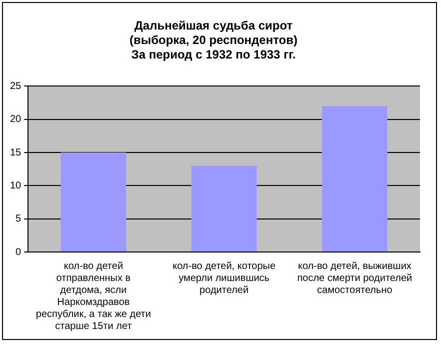 This screenshot has height=344, width=441. Describe the element at coordinates (19, 252) in the screenshot. I see `y-tick-label: 0` at that location.